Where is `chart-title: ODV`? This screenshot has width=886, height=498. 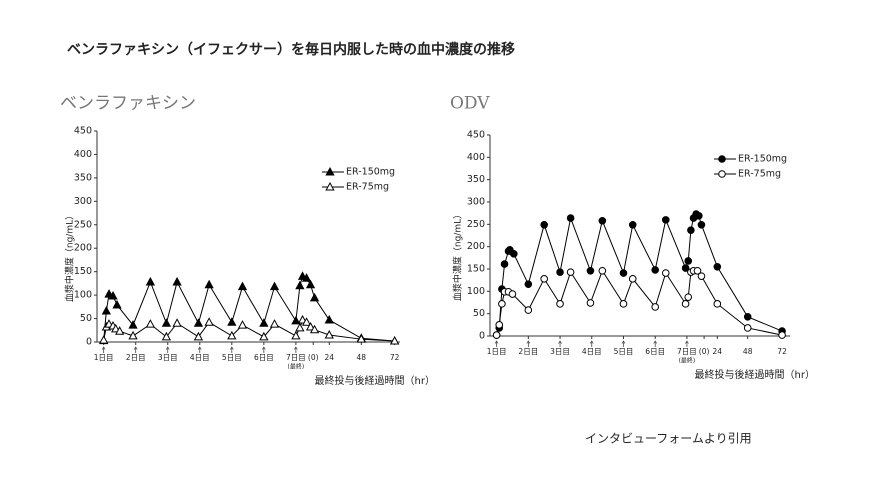
chart-title: ODV is located at coordinates (470, 104).